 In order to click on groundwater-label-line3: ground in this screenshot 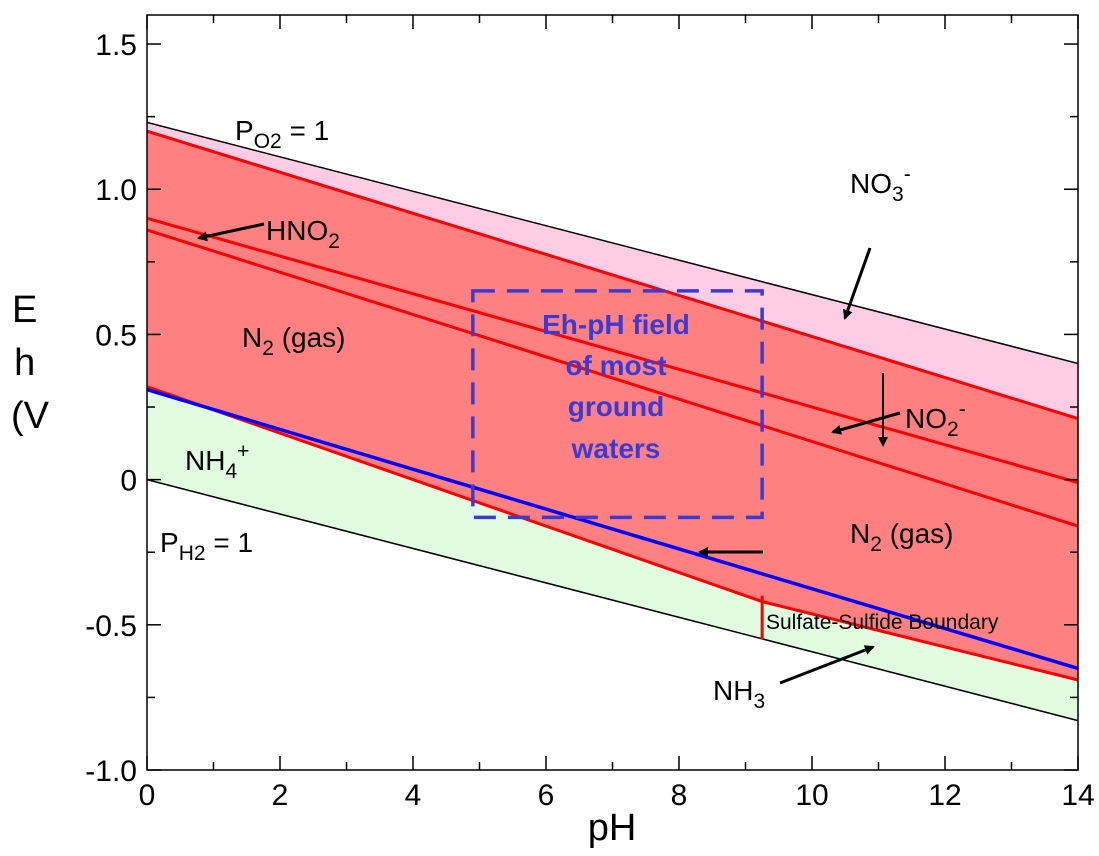, I will do `click(616, 406)`.